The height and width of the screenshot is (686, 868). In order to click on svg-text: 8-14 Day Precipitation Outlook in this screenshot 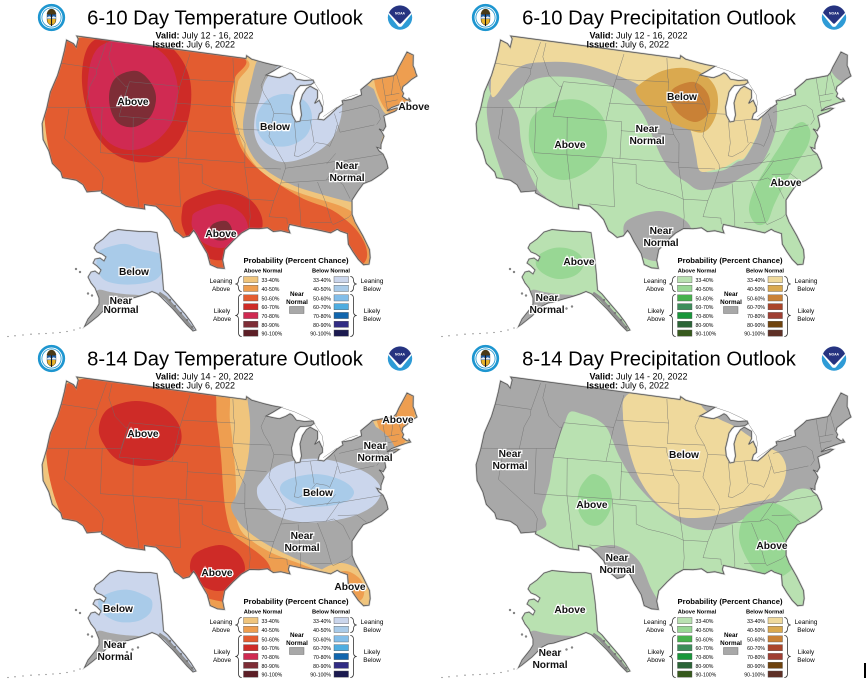, I will do `click(659, 360)`.